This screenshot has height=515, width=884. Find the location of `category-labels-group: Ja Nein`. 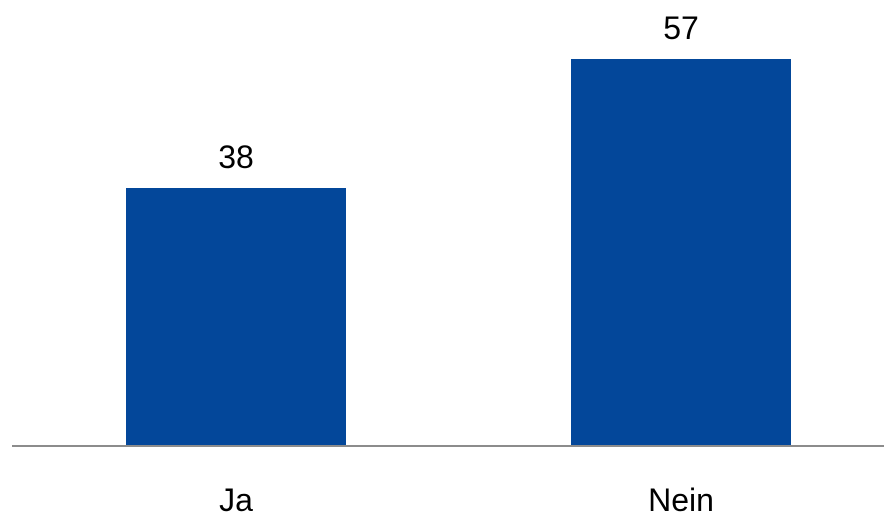

category-labels-group: Ja Nein is located at coordinates (466, 498).